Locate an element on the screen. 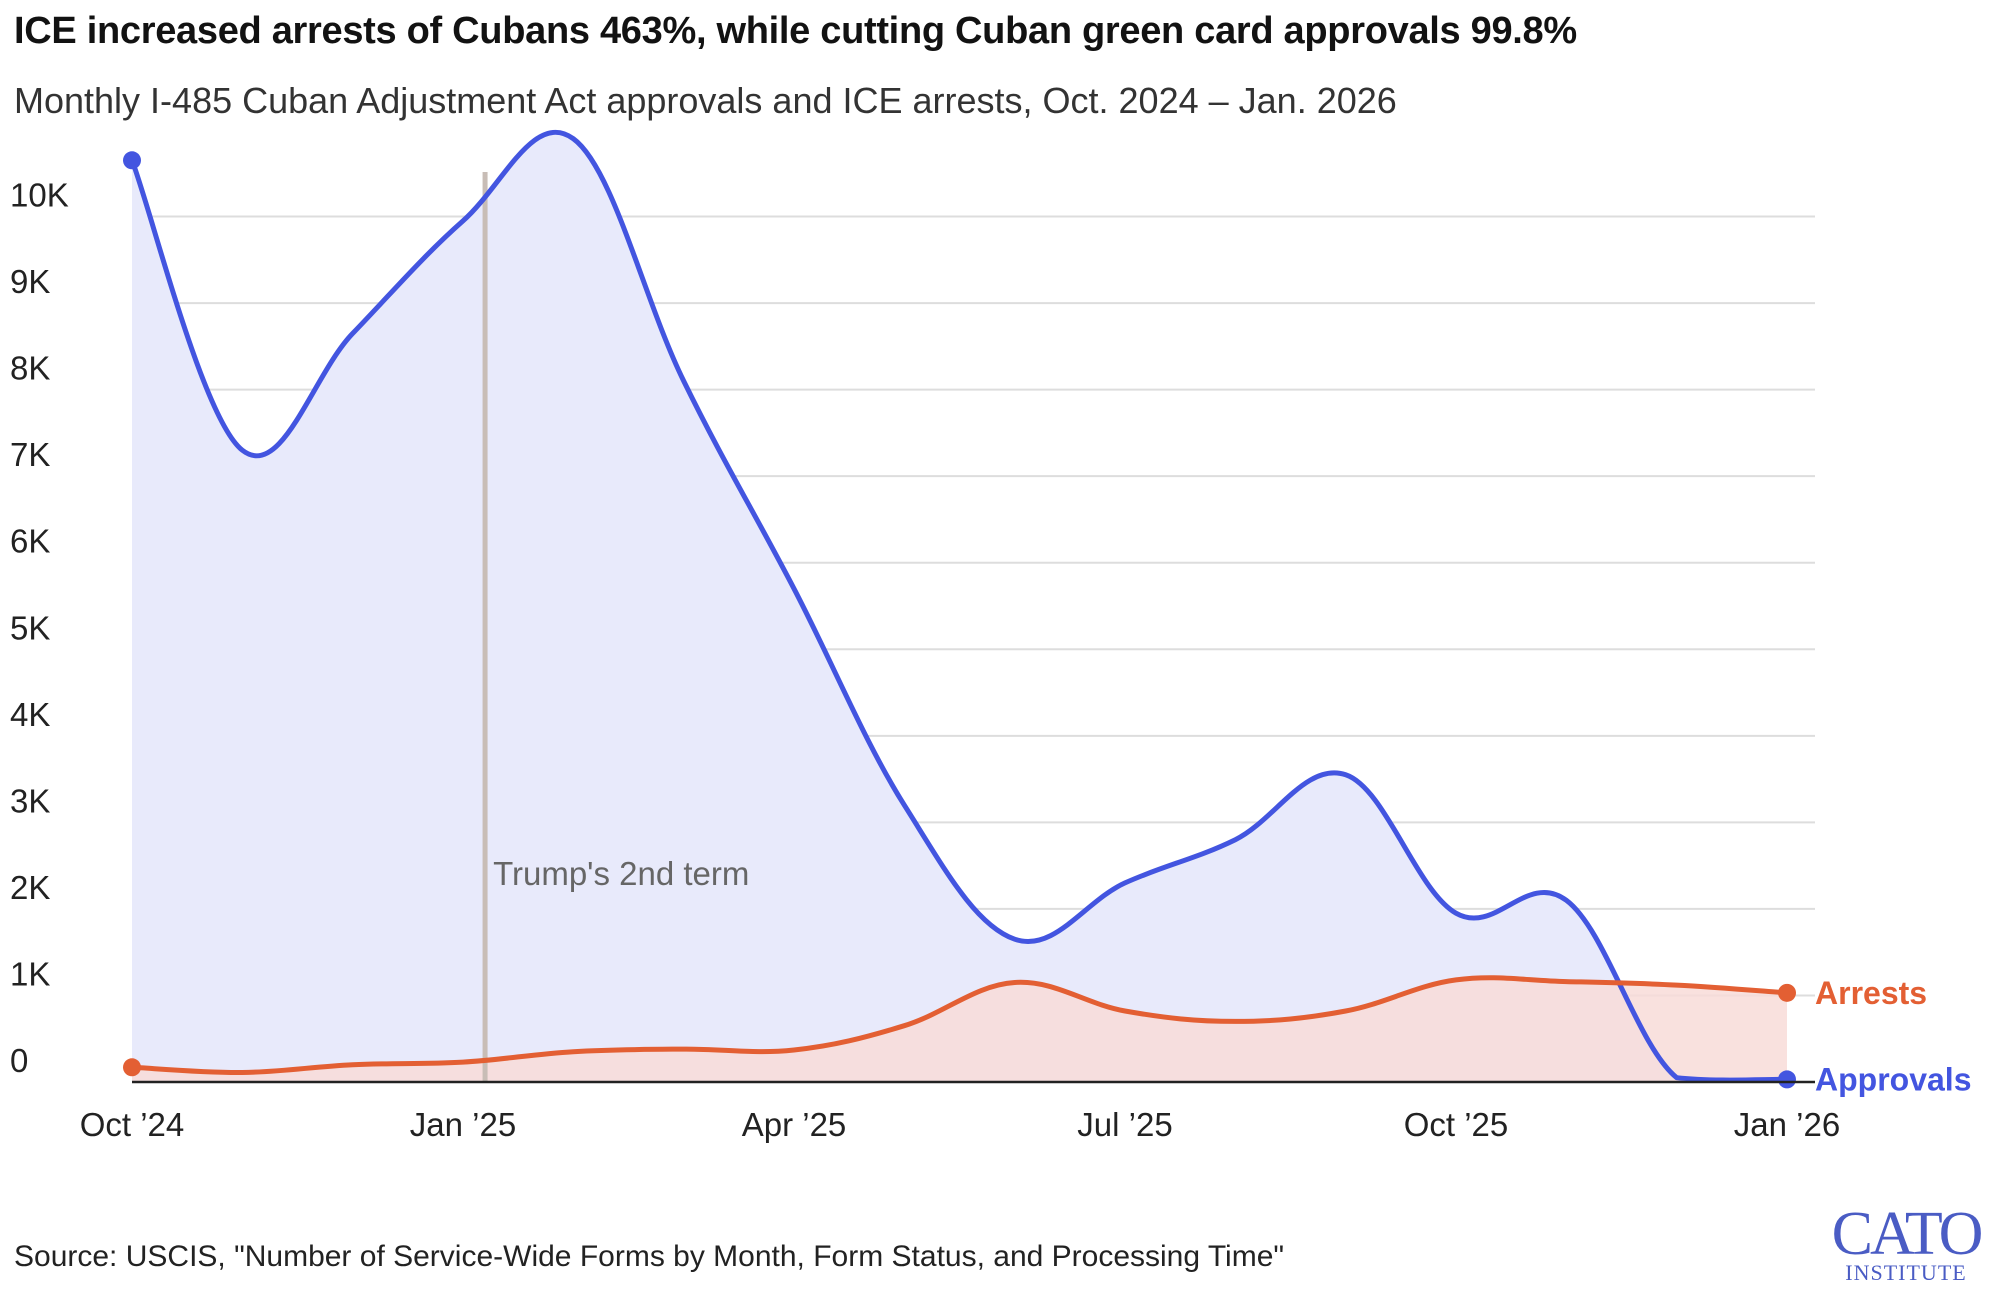 Image resolution: width=1997 pixels, height=1295 pixels. svg-text: INSTITUTE is located at coordinates (1905, 1272).